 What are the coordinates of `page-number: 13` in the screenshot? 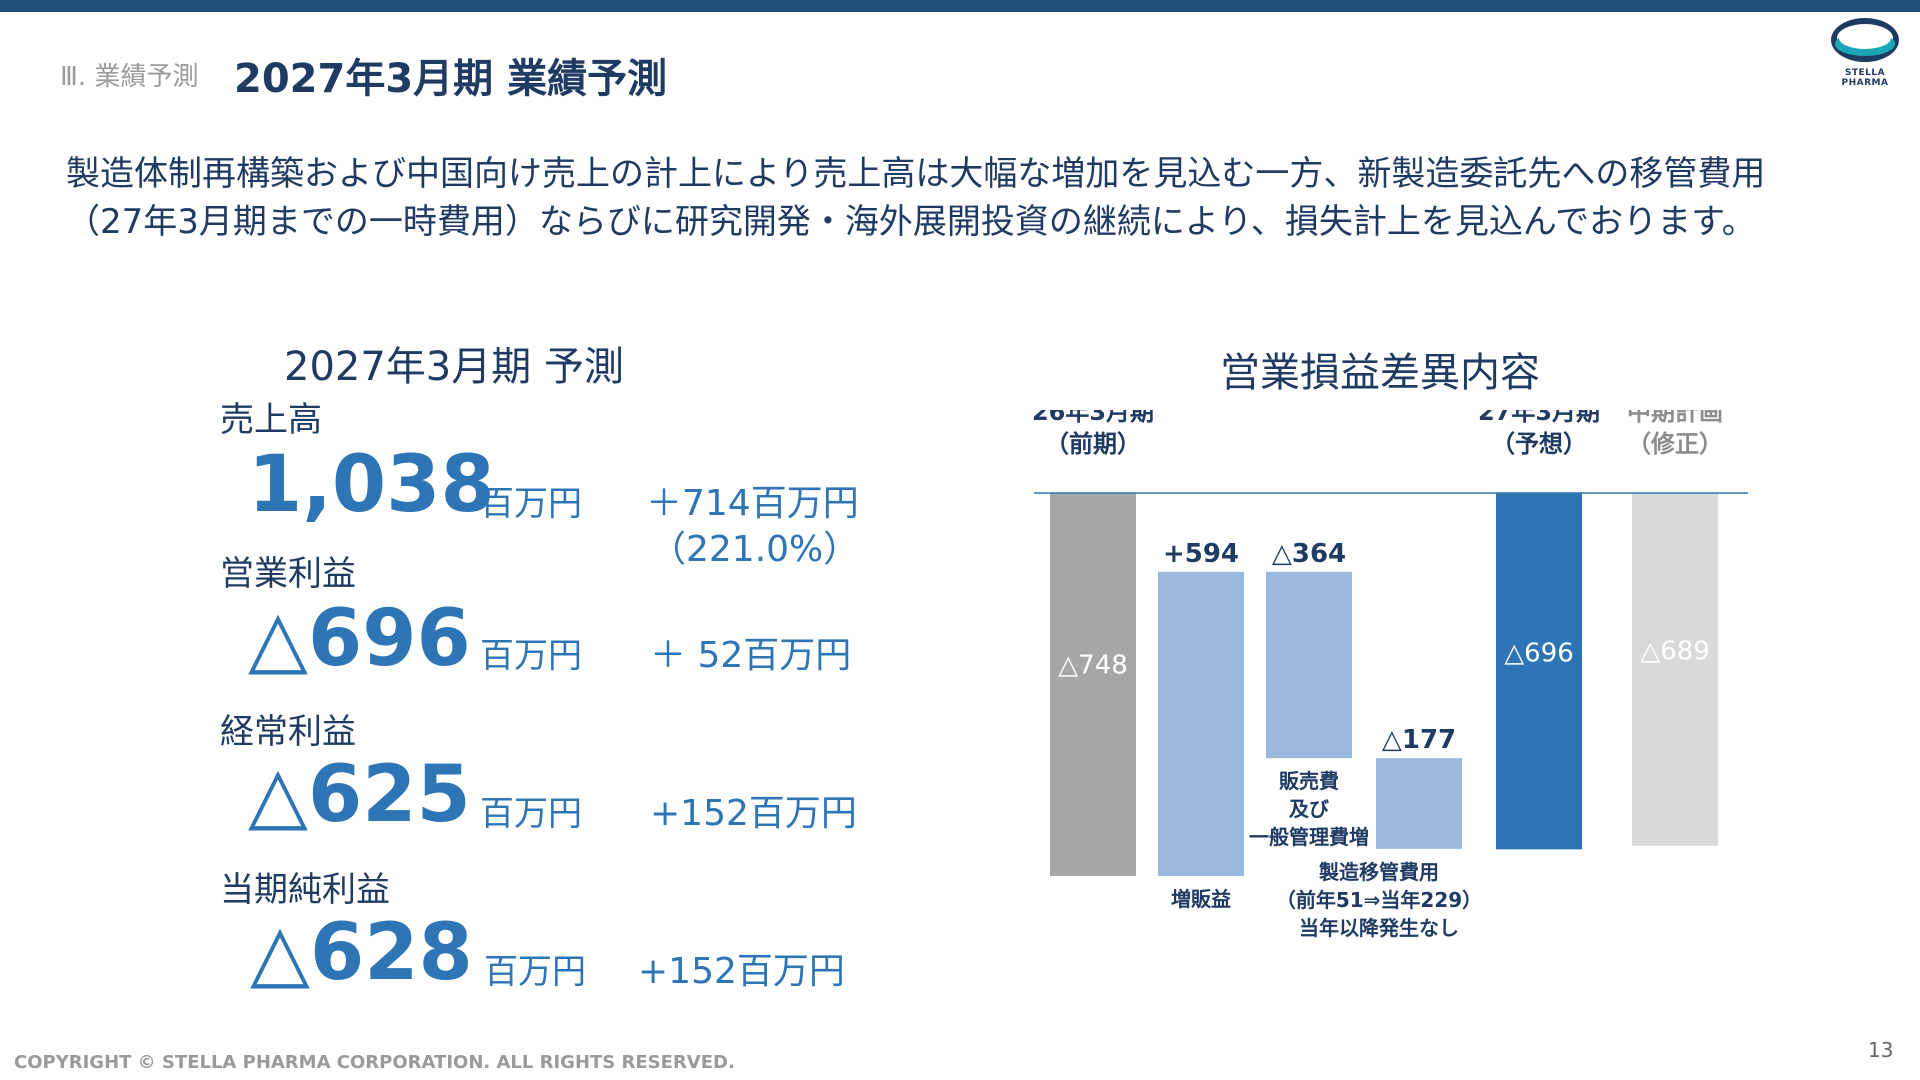 It's located at (1881, 1050).